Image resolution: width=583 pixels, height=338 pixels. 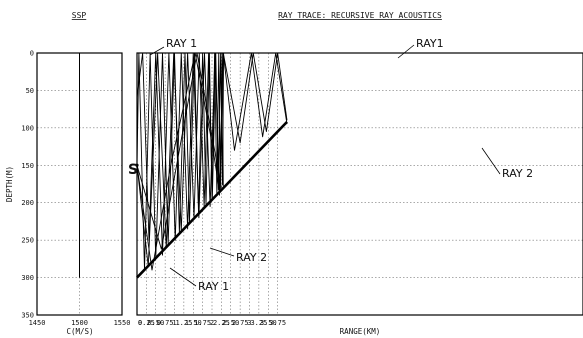 What do you see at coordinates (32, 54) in the screenshot?
I see `depth-tick-label: 0` at bounding box center [32, 54].